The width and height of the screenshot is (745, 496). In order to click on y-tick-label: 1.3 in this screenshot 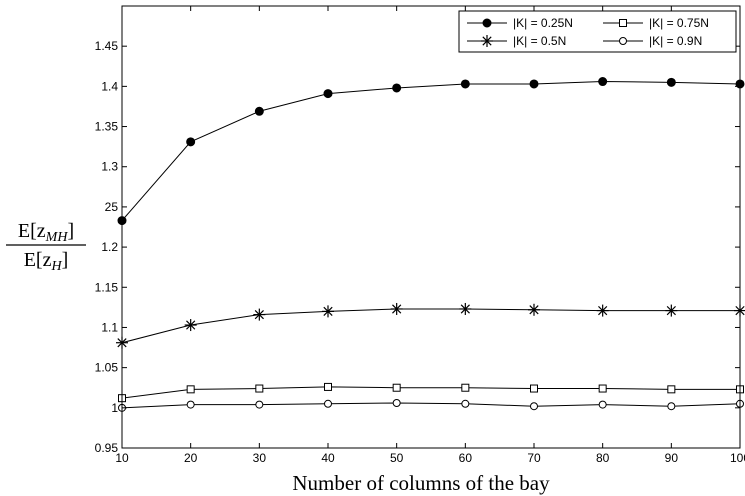, I will do `click(109, 167)`.